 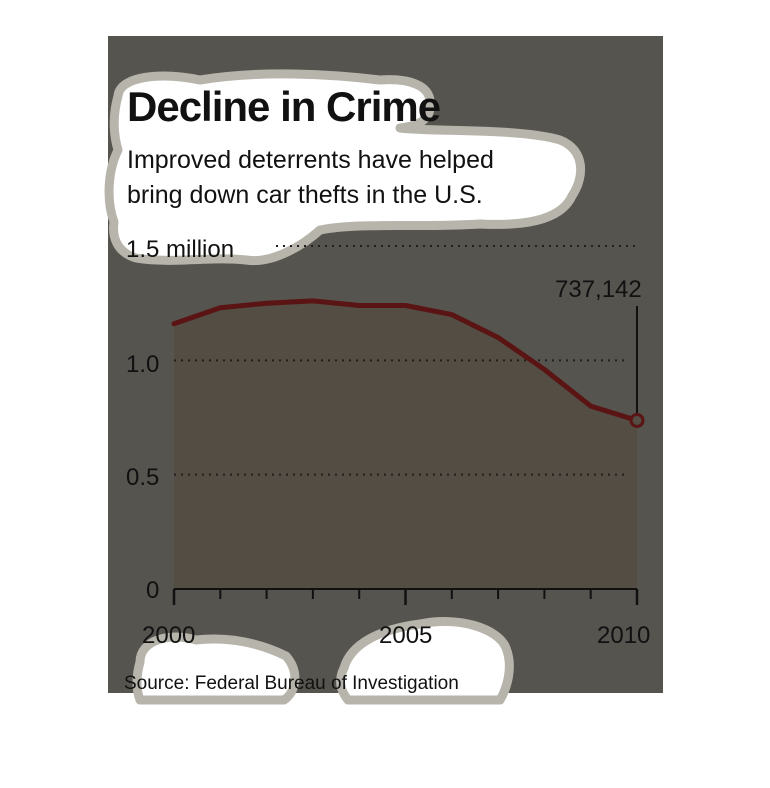 I want to click on data-point-2000, so click(x=174, y=323).